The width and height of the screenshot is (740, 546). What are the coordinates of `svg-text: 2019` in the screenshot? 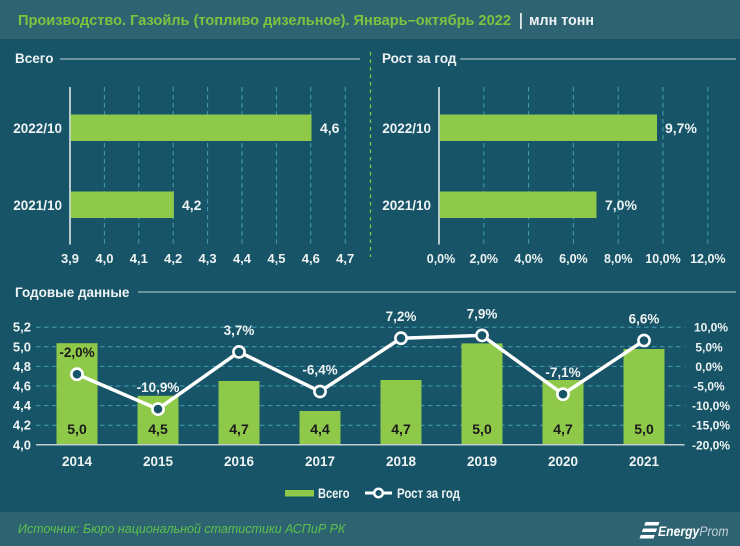 It's located at (482, 461).